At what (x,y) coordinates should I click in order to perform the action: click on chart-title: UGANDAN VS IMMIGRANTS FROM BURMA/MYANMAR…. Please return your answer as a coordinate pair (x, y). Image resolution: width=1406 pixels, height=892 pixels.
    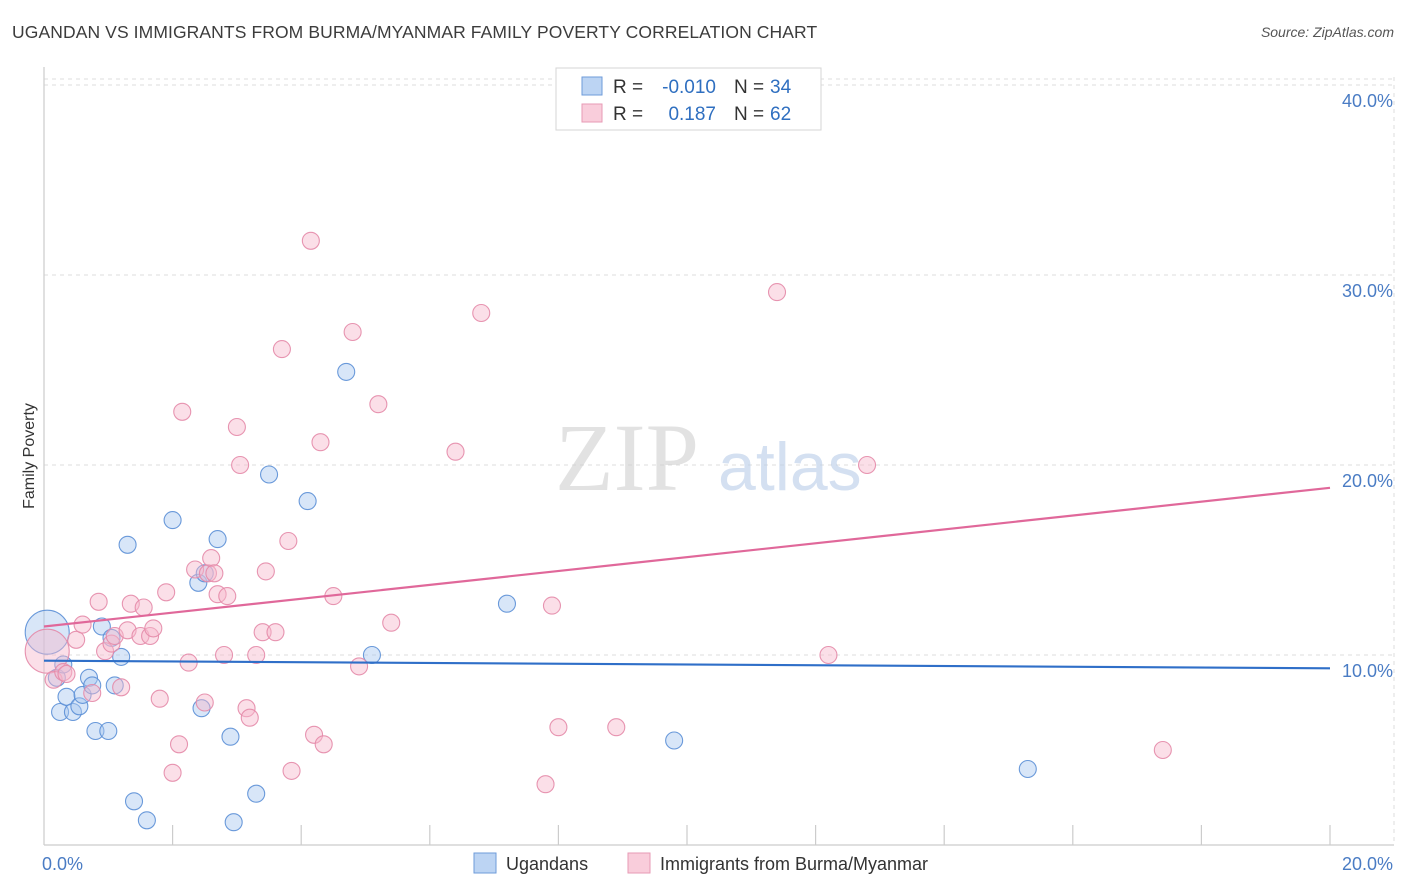
    Looking at the image, I should click on (415, 32).